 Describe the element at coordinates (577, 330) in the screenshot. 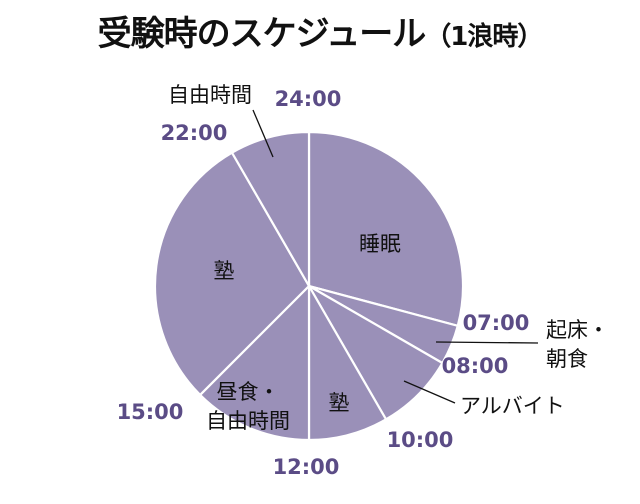

I see `slice-label-1-line-0: 起床・` at that location.